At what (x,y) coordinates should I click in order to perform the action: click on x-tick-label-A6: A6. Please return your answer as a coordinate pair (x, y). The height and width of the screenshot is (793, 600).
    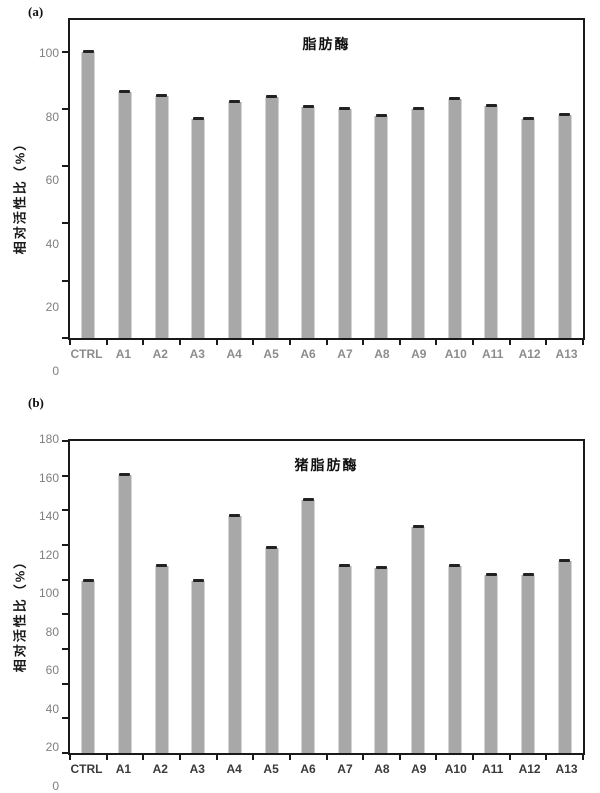
    Looking at the image, I should click on (308, 769).